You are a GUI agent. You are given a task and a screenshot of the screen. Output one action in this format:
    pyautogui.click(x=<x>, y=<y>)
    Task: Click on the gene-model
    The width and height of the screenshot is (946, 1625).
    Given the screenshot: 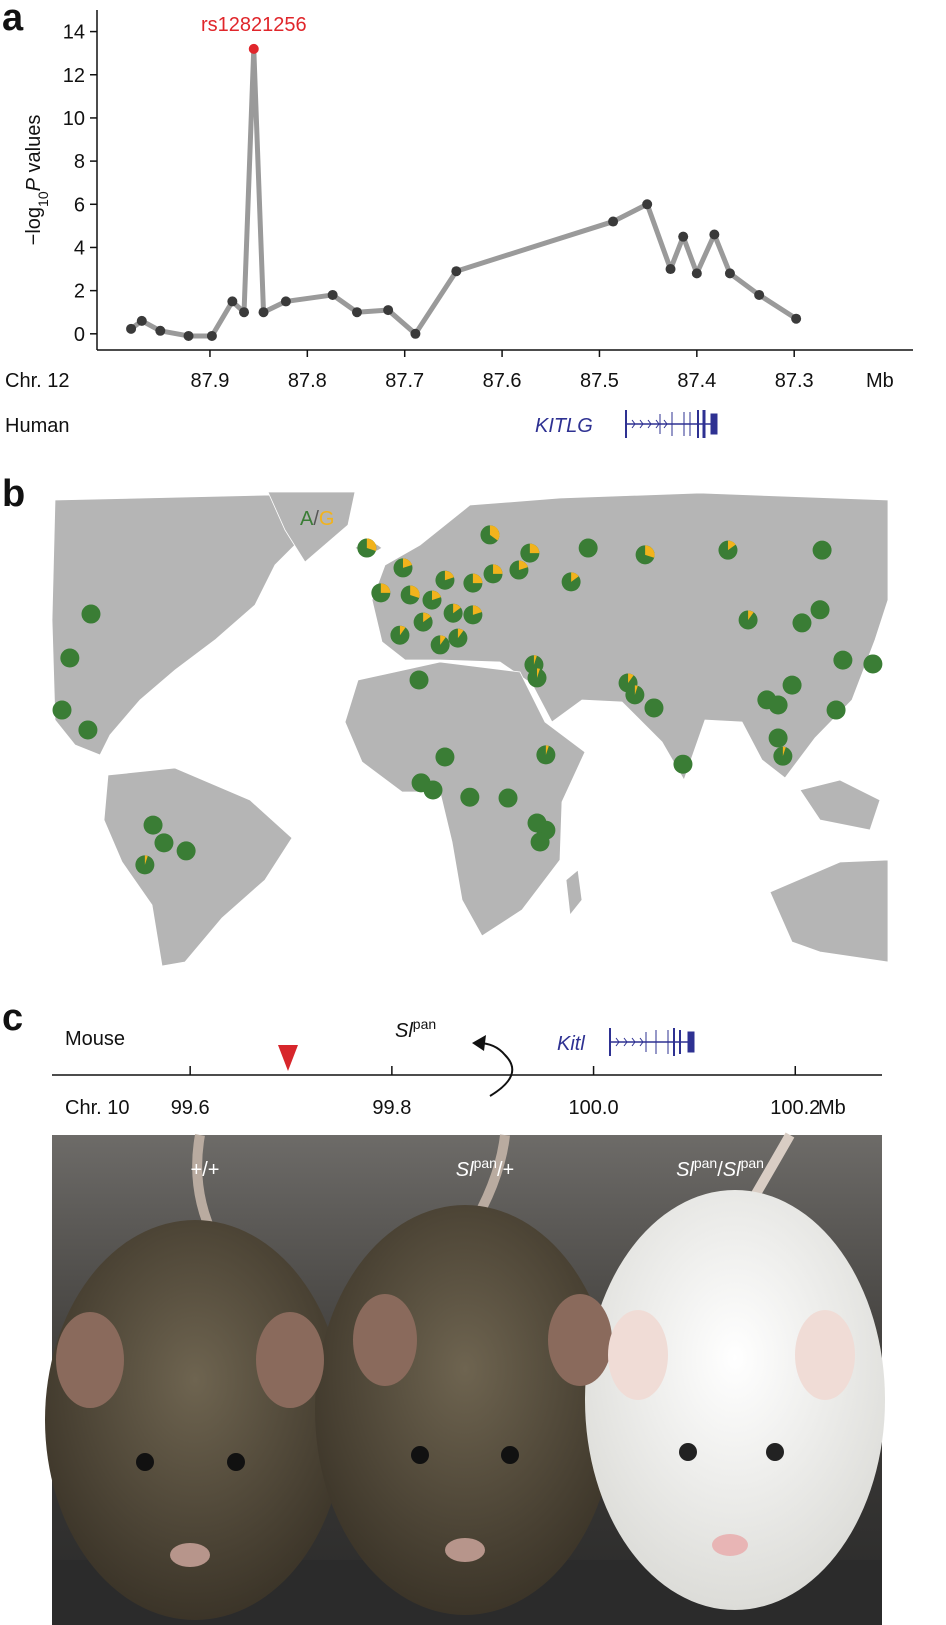 What is the action you would take?
    pyautogui.click(x=671, y=424)
    